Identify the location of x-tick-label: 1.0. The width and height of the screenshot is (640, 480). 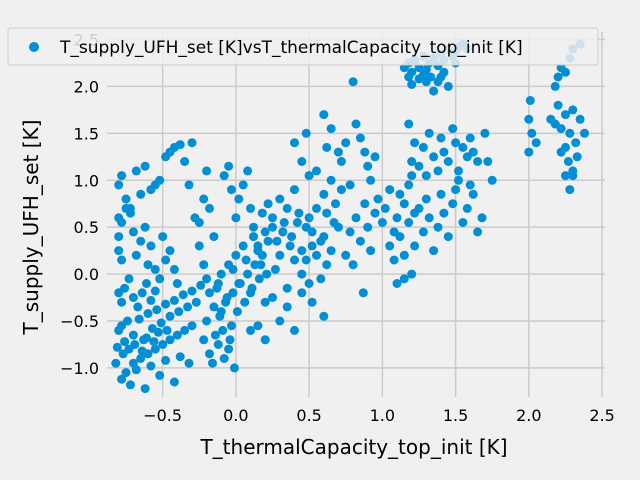
(382, 415).